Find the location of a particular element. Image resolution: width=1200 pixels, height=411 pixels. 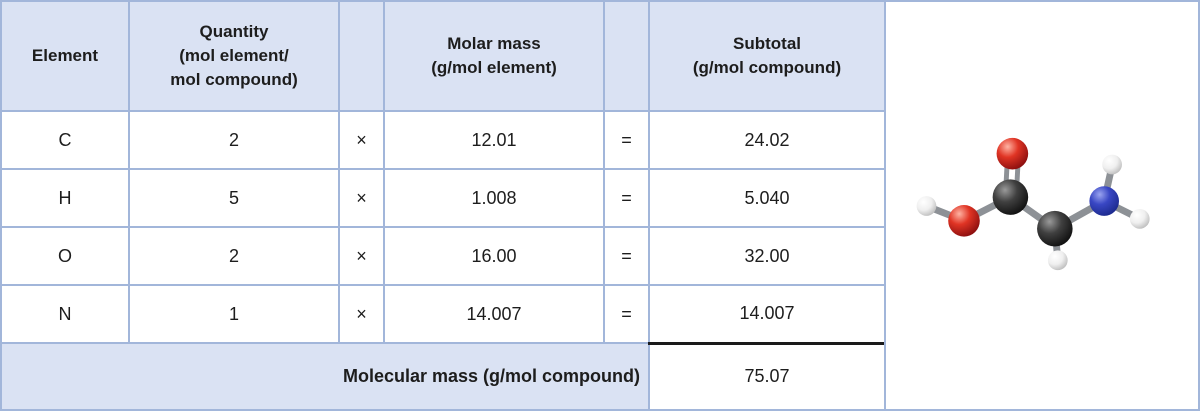

cell-molar-mass: 16.00 is located at coordinates (494, 256).